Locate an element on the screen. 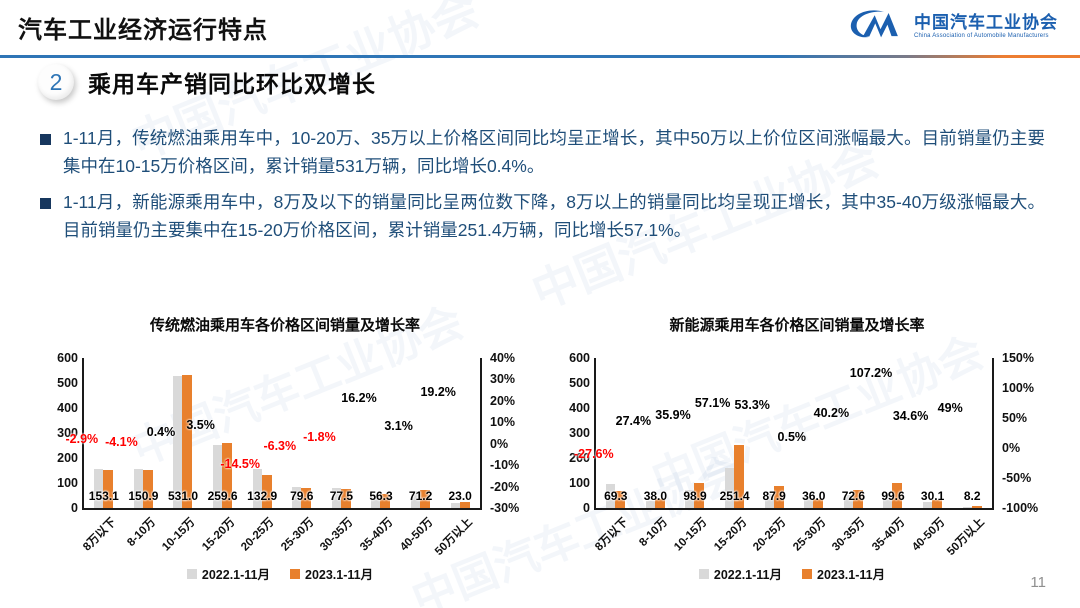 The height and width of the screenshot is (608, 1080). growth-rate-label: 27.4% is located at coordinates (633, 420).